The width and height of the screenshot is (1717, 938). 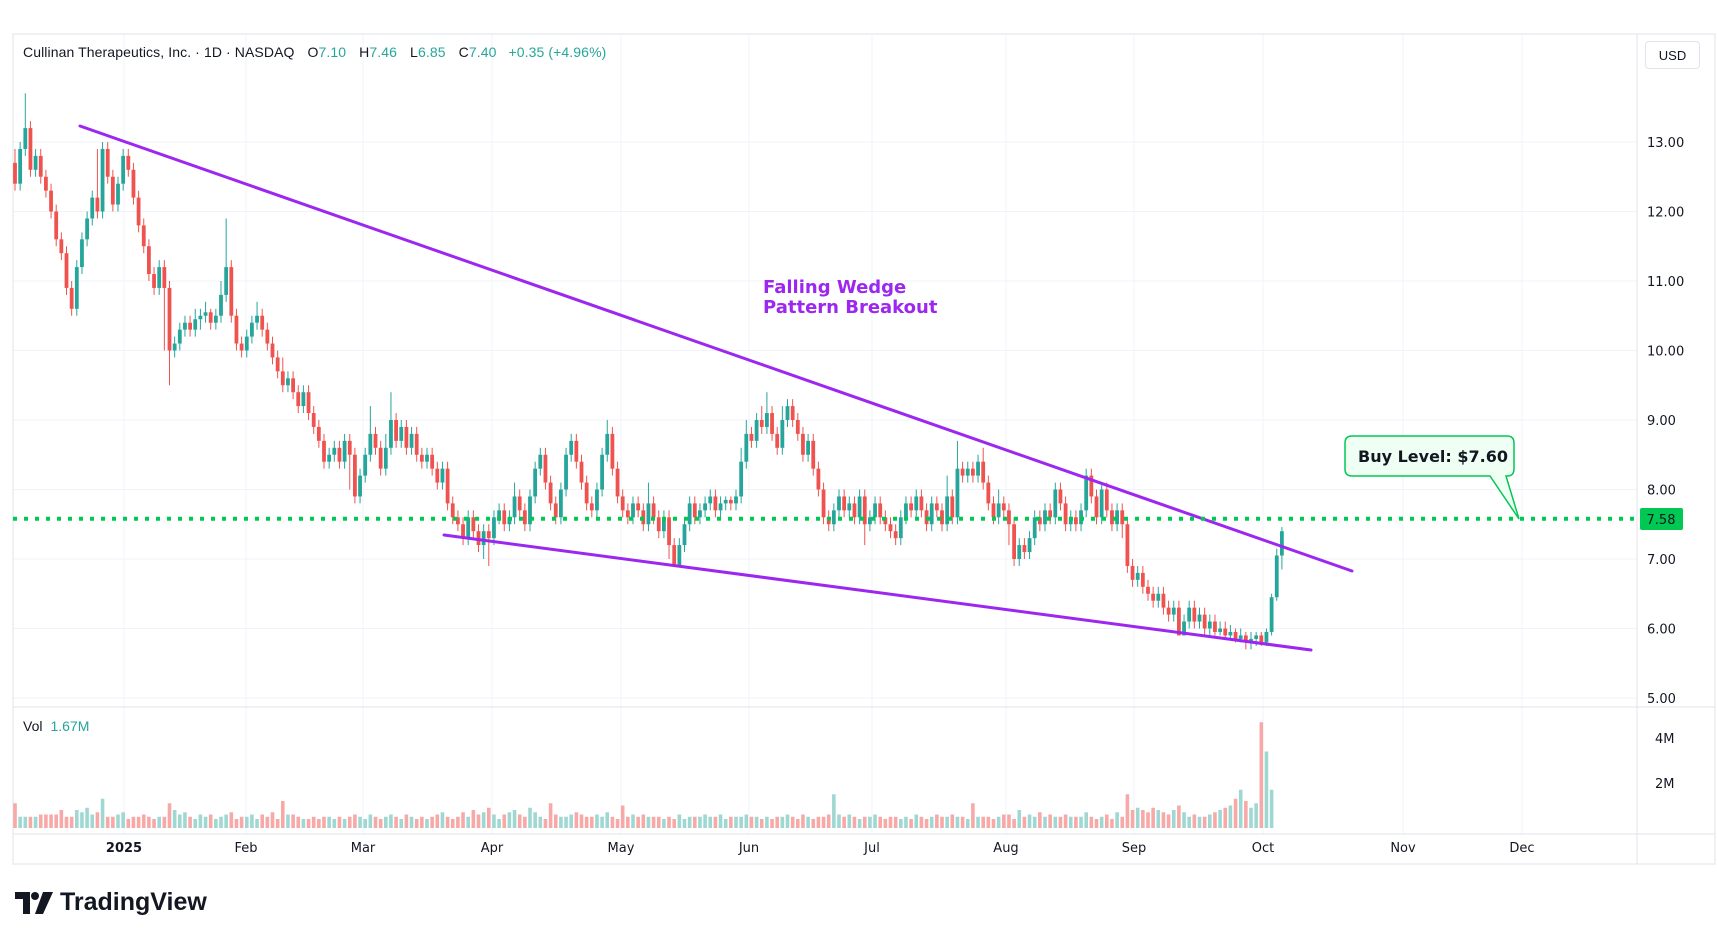 I want to click on time-label: May, so click(x=621, y=848).